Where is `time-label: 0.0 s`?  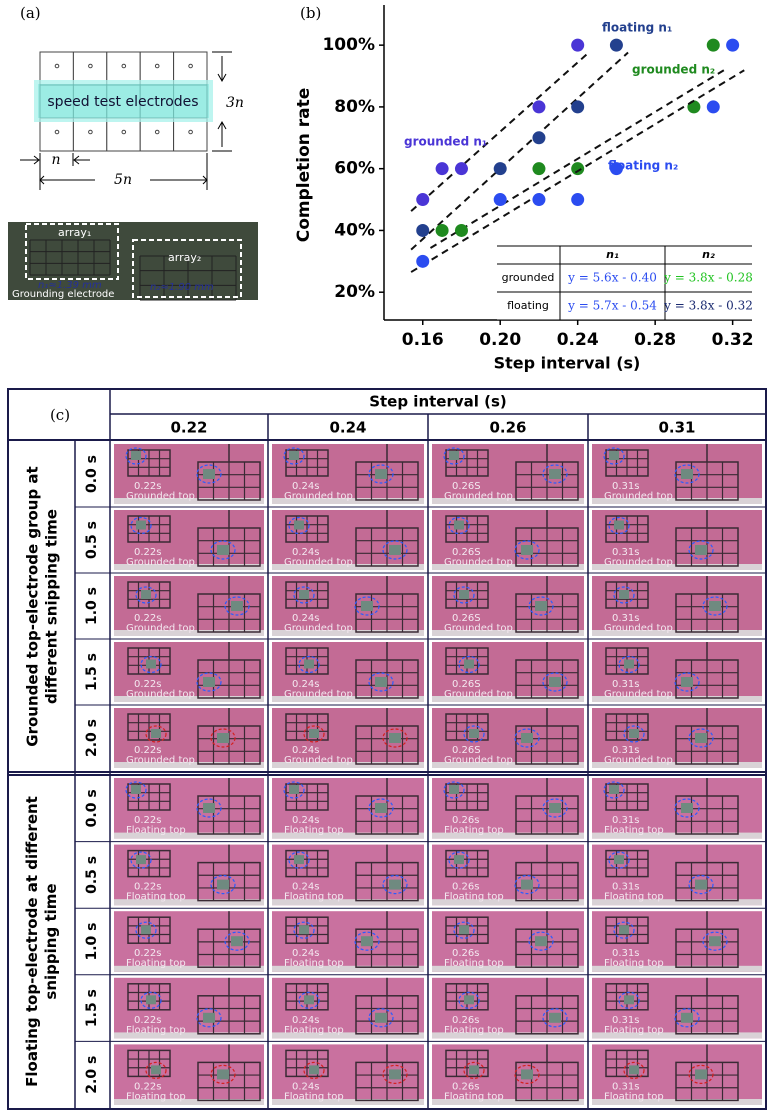 time-label: 0.0 s is located at coordinates (92, 808).